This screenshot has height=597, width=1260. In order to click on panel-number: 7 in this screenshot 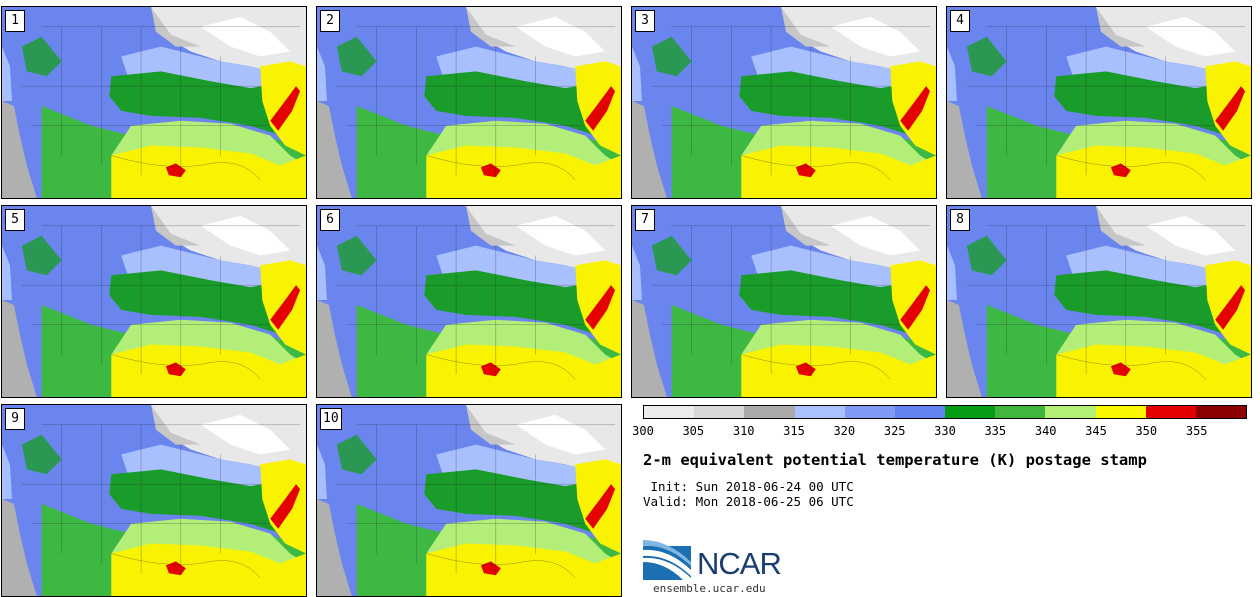, I will do `click(645, 220)`.